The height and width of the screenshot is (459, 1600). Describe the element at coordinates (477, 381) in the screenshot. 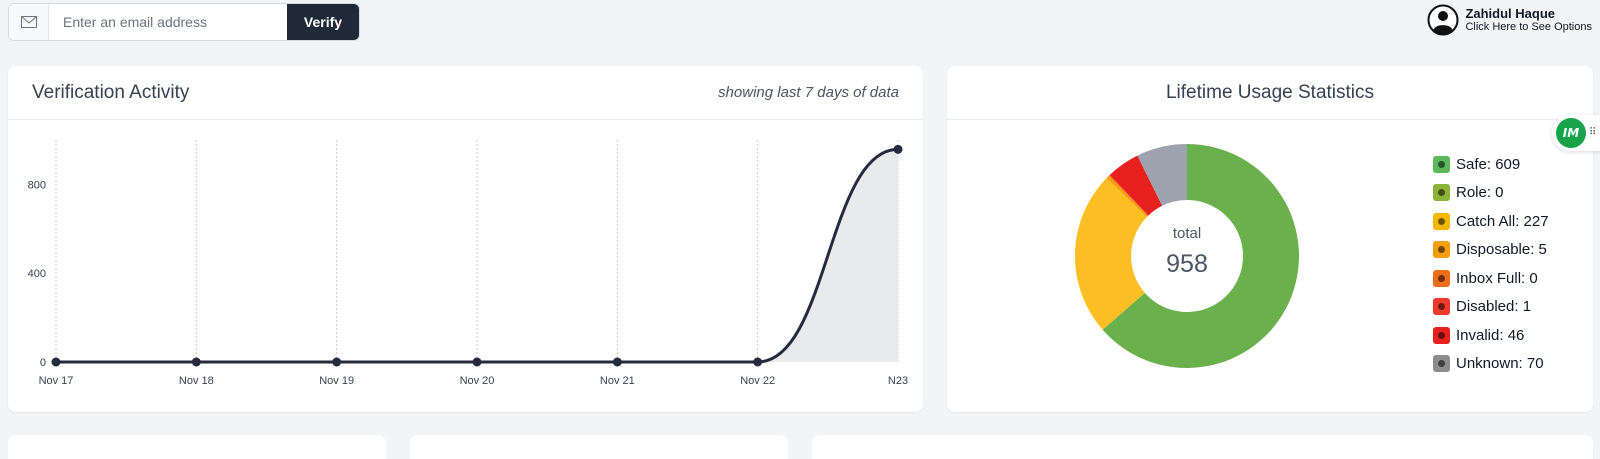

I see `x-tick-label: Nov 20` at that location.